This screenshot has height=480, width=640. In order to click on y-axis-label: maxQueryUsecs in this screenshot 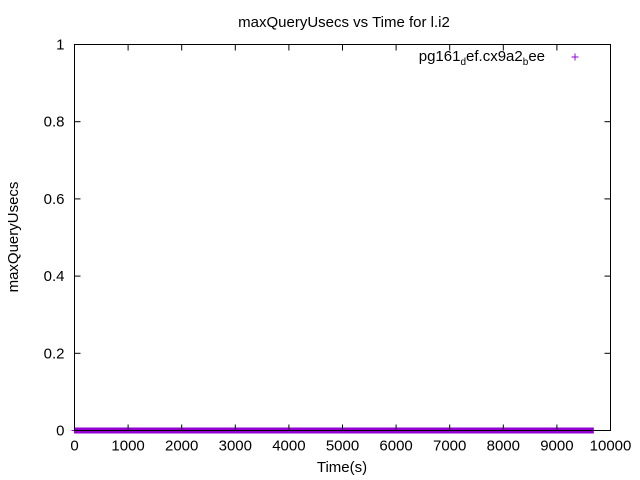, I will do `click(13, 237)`.